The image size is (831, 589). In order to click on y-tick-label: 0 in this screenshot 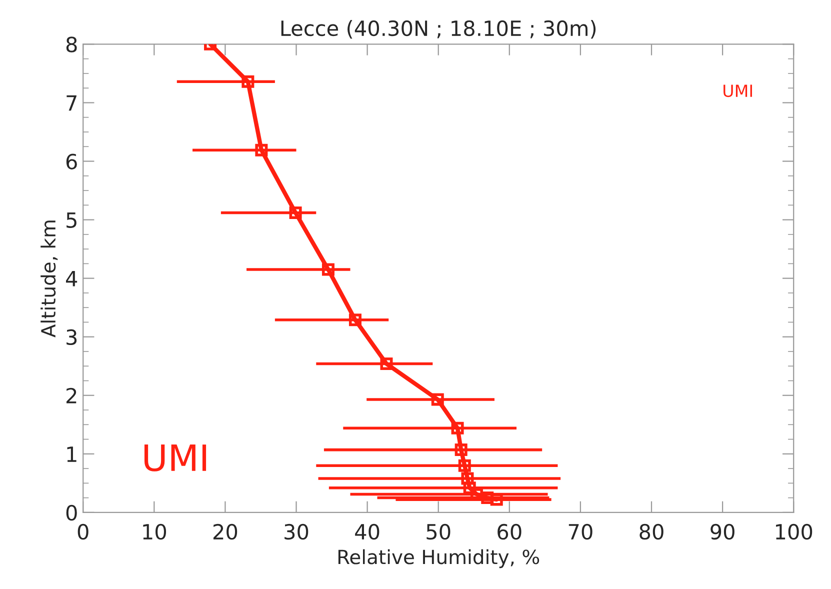, I will do `click(71, 512)`.